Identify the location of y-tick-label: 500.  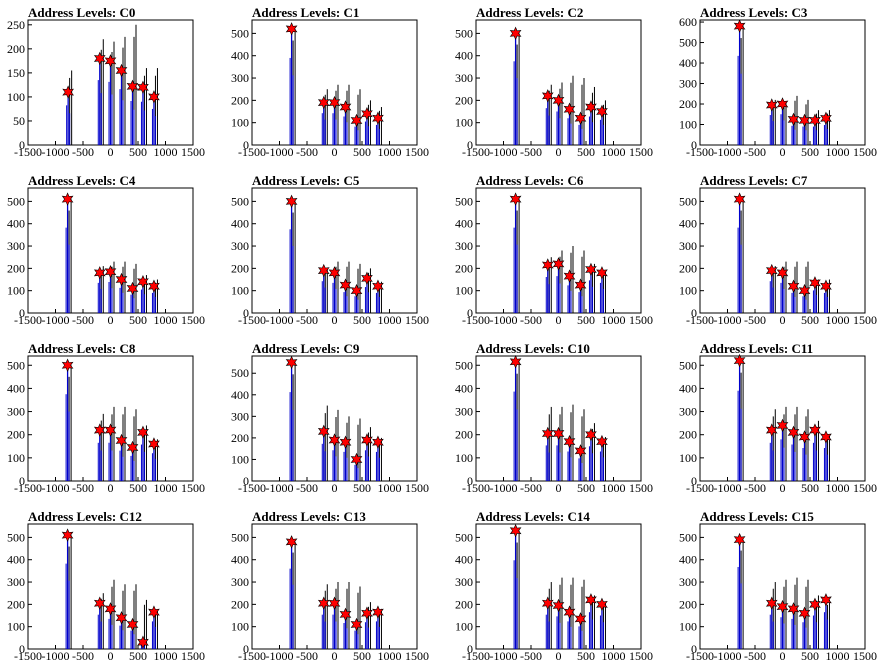
(464, 201).